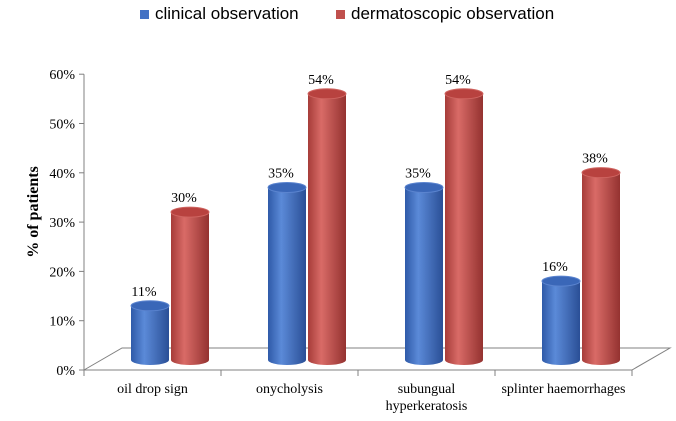 This screenshot has height=421, width=676. What do you see at coordinates (563, 389) in the screenshot?
I see `x-tick-label: splinter haemorrhages` at bounding box center [563, 389].